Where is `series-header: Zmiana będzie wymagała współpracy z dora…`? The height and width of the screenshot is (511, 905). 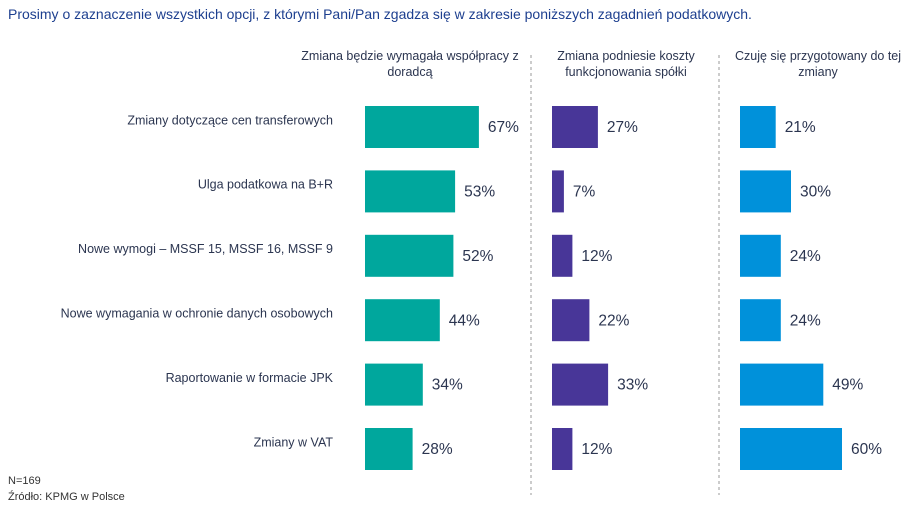 series-header: Zmiana będzie wymagała współpracy z dora… is located at coordinates (410, 64).